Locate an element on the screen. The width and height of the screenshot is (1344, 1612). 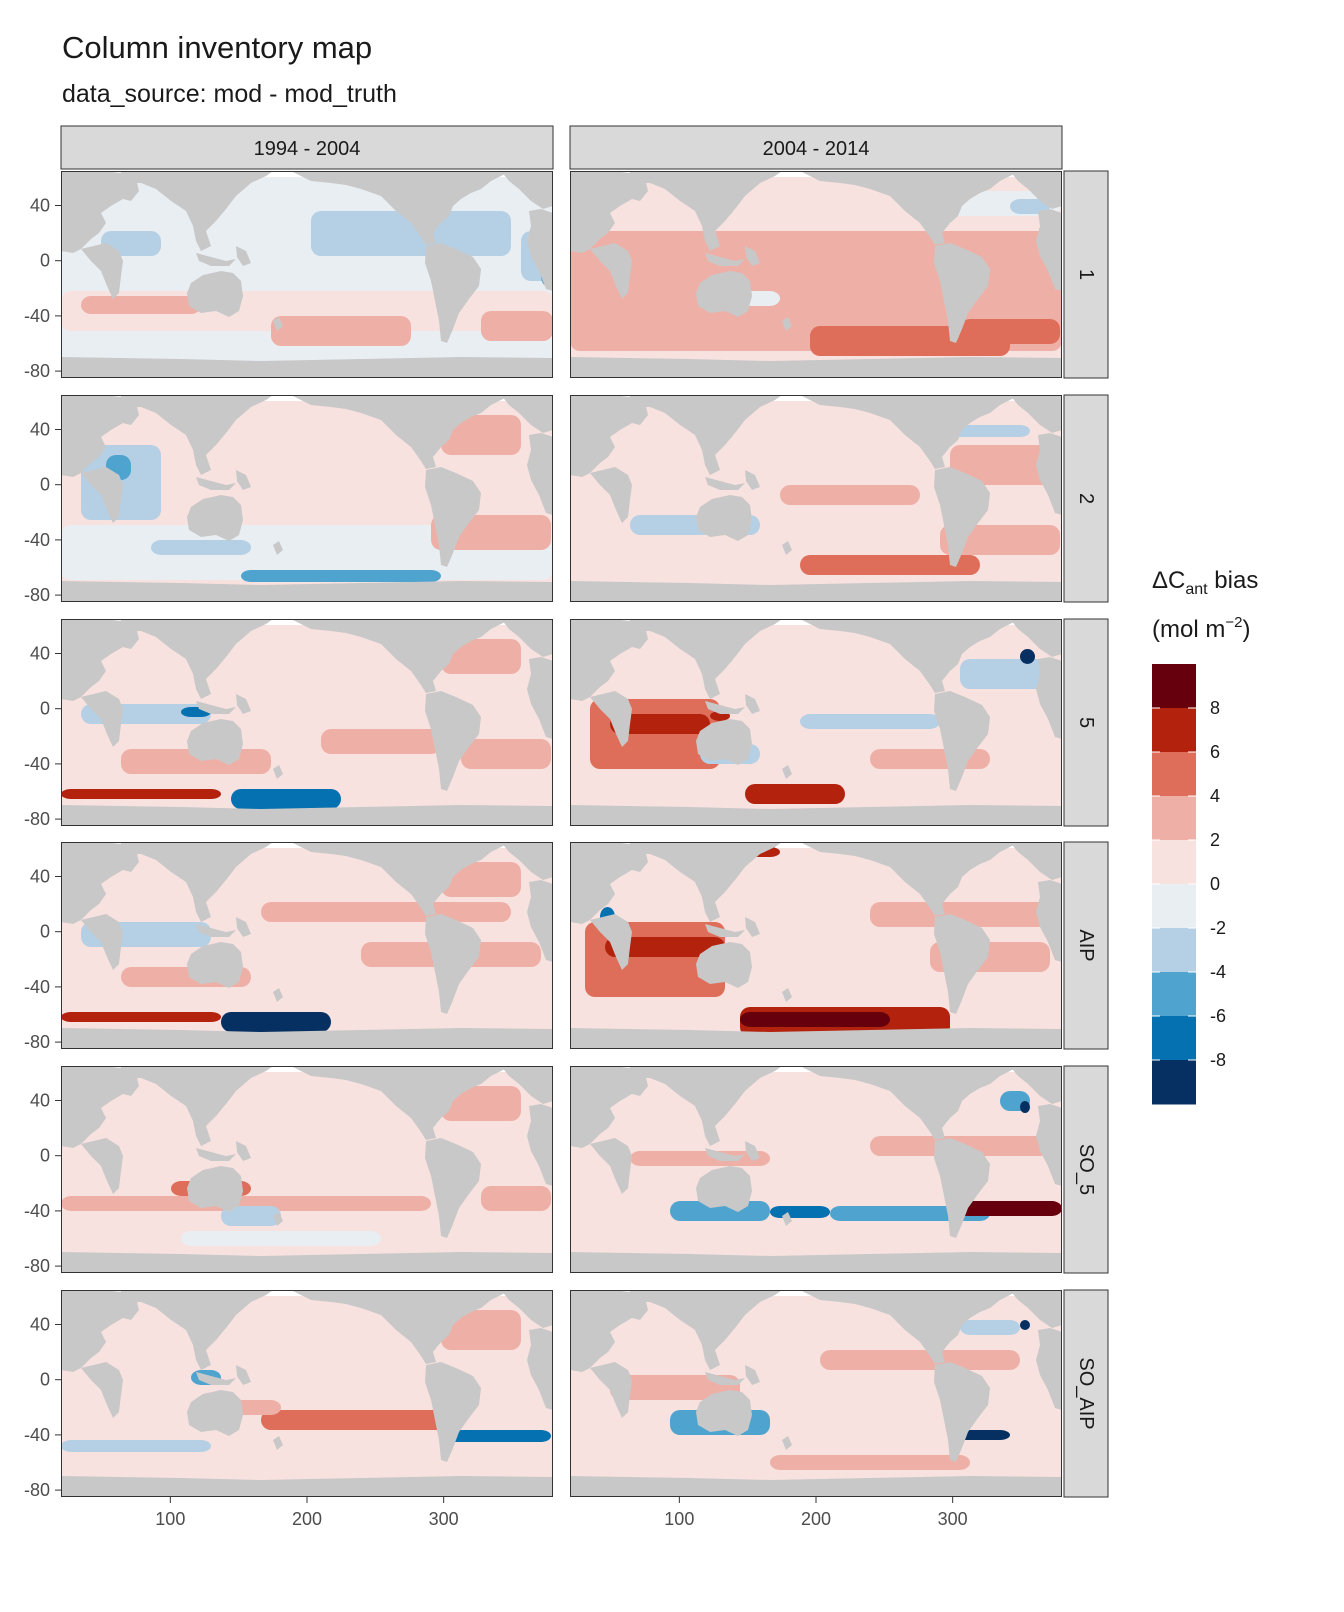
x-tick-label: 200 is located at coordinates (307, 1519).